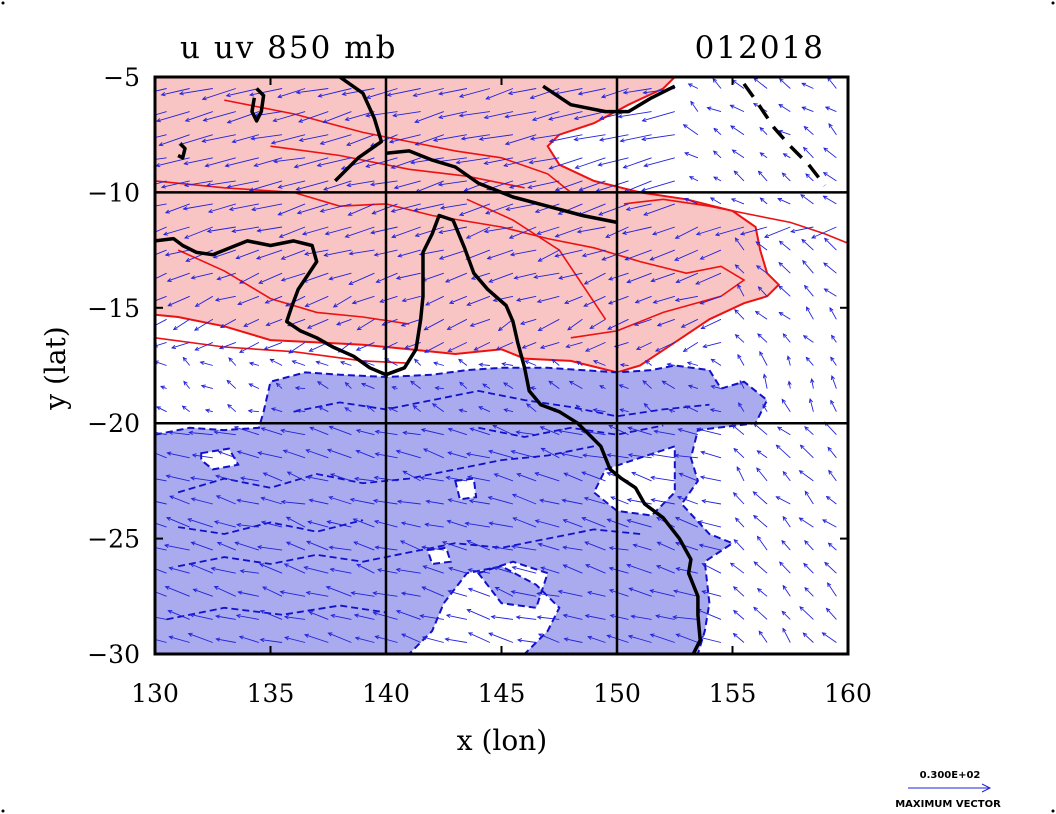  I want to click on x-tick-label: 155, so click(733, 693).